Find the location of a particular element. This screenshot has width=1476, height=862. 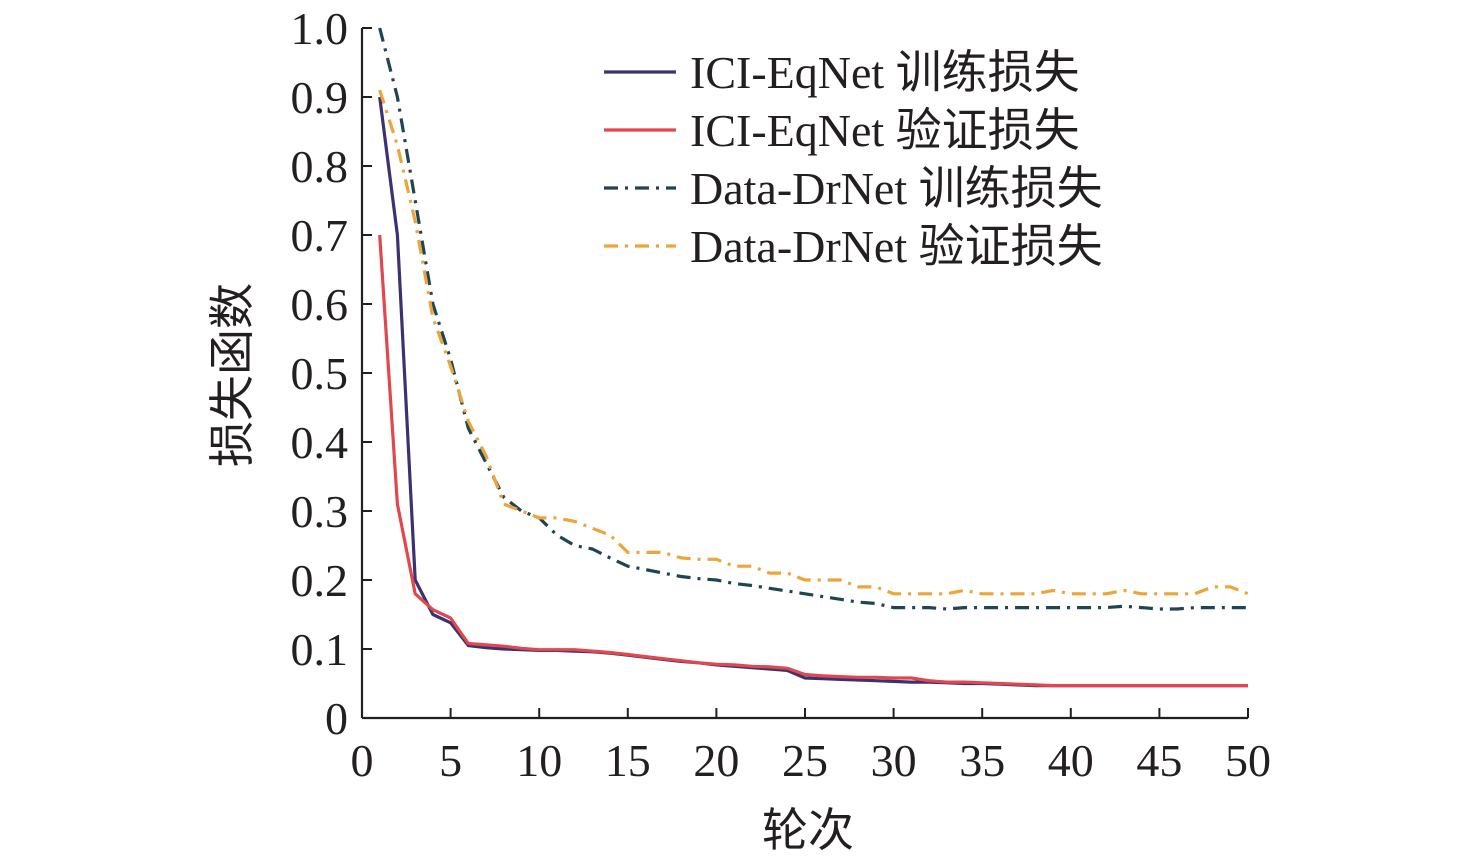

y-tick-label: 0.3 is located at coordinates (320, 511).